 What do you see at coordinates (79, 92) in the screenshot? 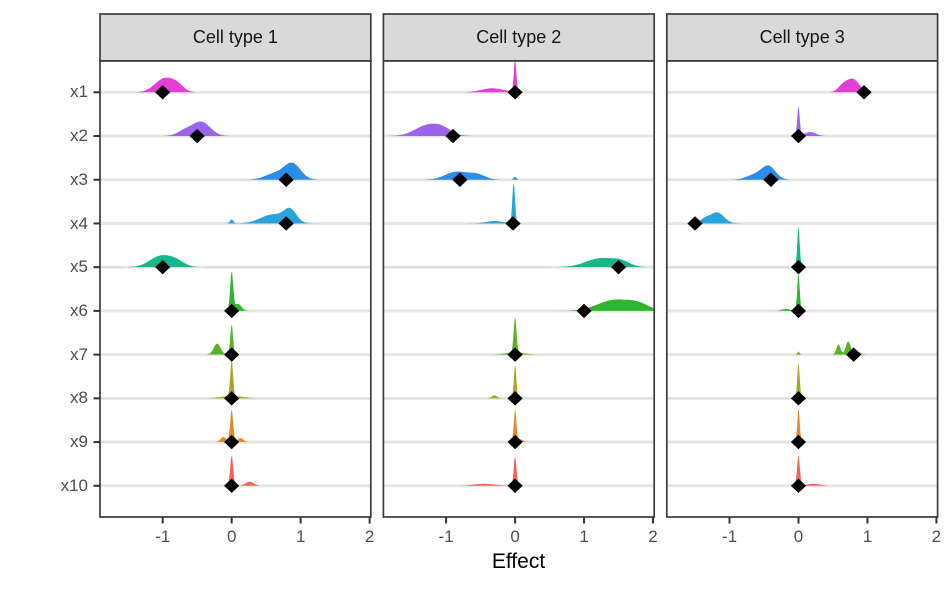
I see `y-axis-label: x1` at bounding box center [79, 92].